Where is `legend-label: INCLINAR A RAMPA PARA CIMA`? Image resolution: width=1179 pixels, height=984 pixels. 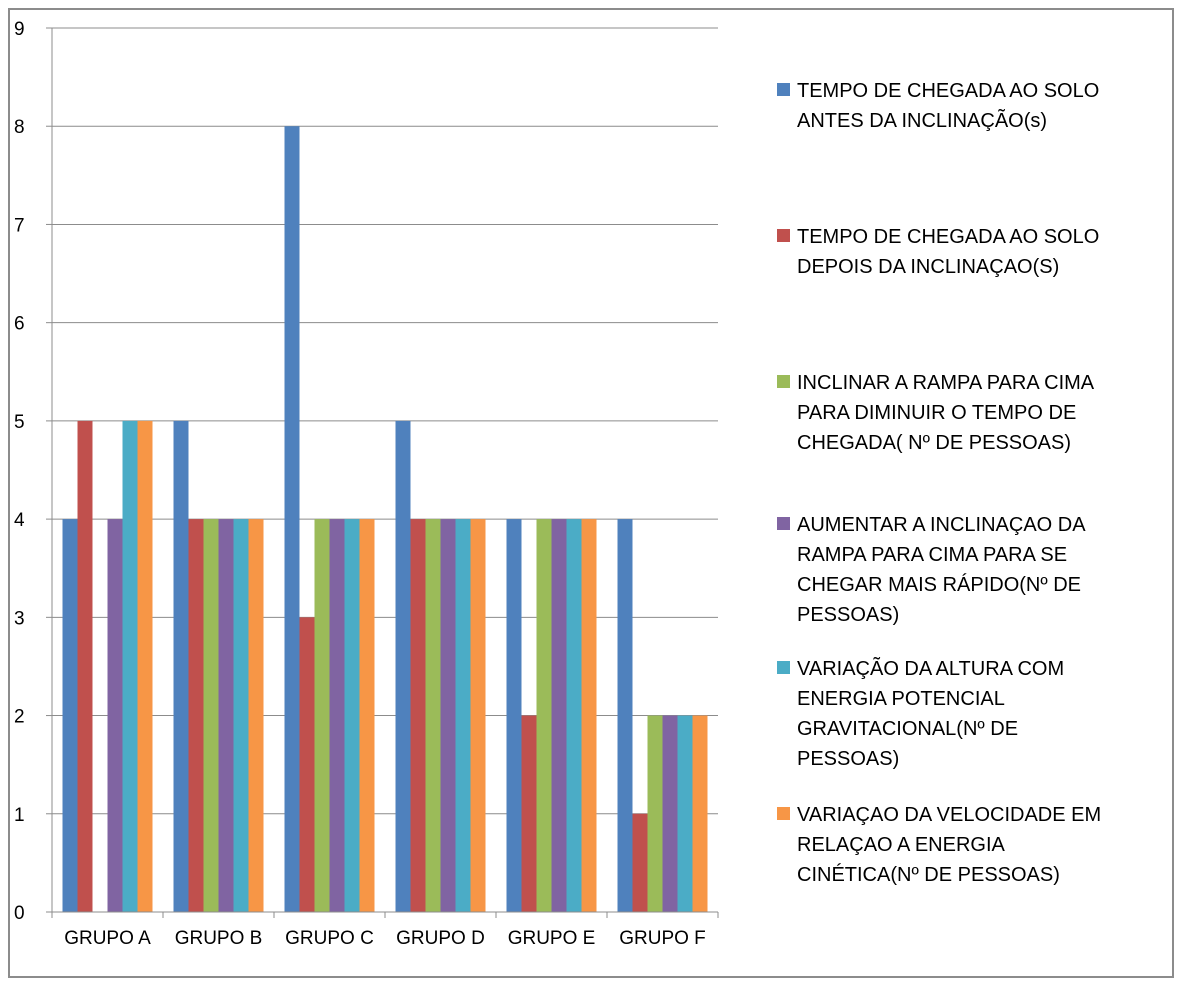
legend-label: INCLINAR A RAMPA PARA CIMA is located at coordinates (946, 383).